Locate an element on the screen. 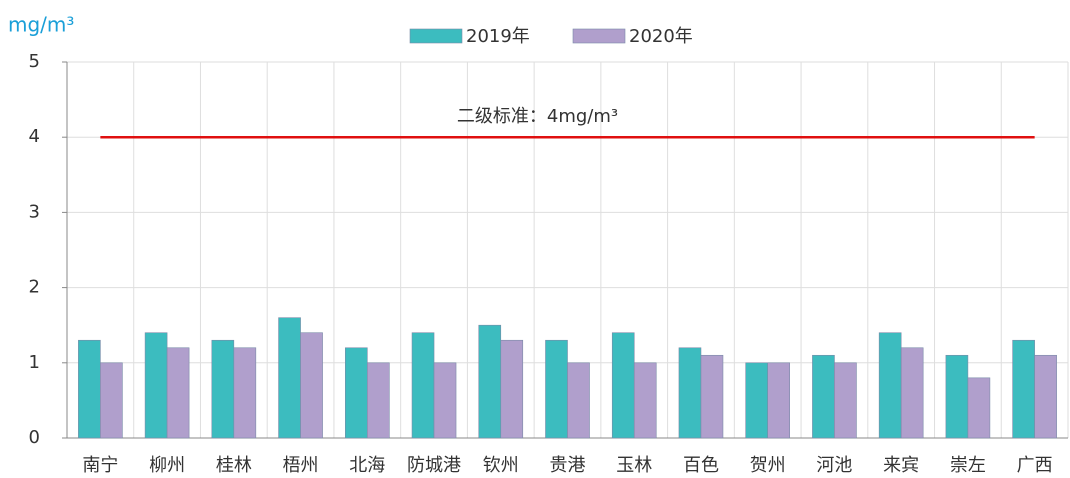 This screenshot has width=1070, height=478. x-tick-label: 贺州 is located at coordinates (768, 465).